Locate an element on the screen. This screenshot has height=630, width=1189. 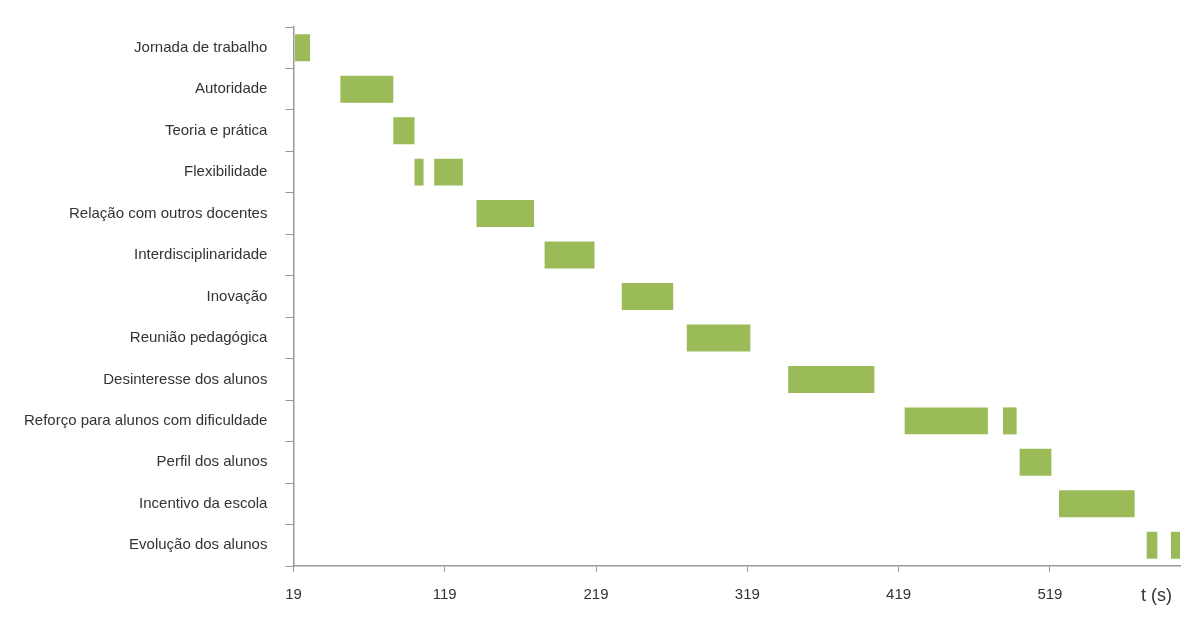
x-tick-label: 19 is located at coordinates (293, 594).